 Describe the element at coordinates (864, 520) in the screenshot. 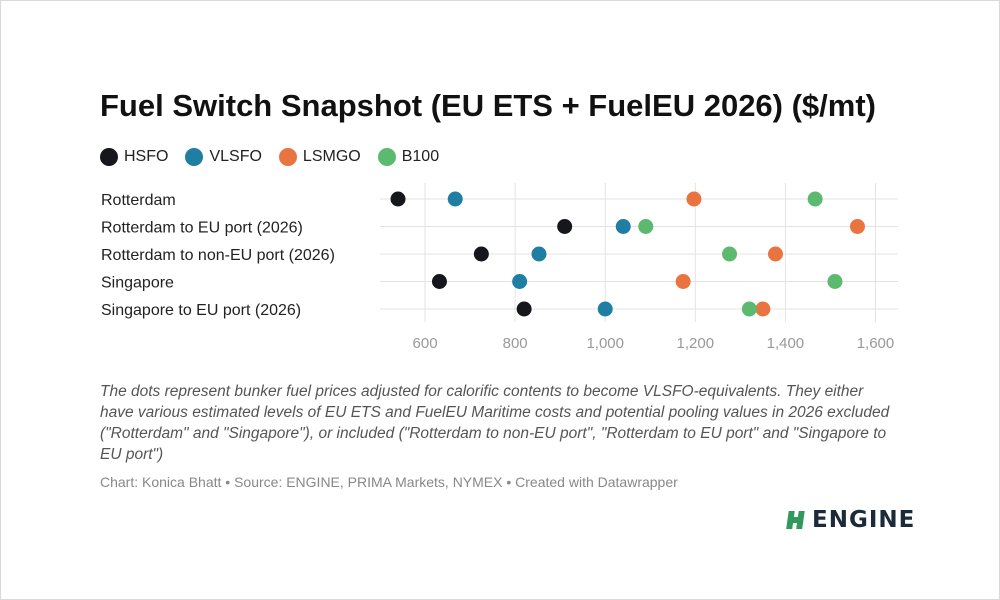

I see `engine-wordmark: ENGINE` at that location.